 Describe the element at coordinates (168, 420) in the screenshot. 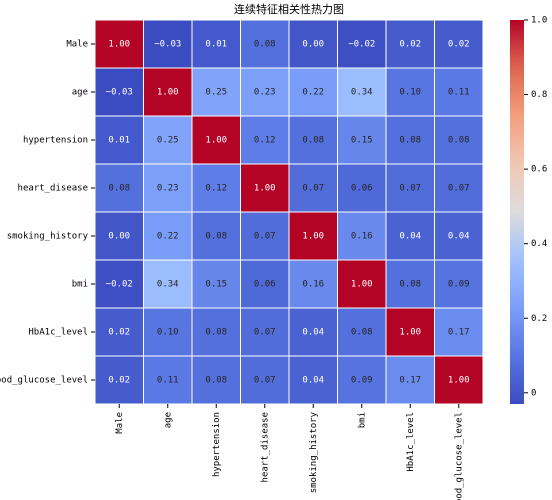

I see `x-tick-label: age` at that location.